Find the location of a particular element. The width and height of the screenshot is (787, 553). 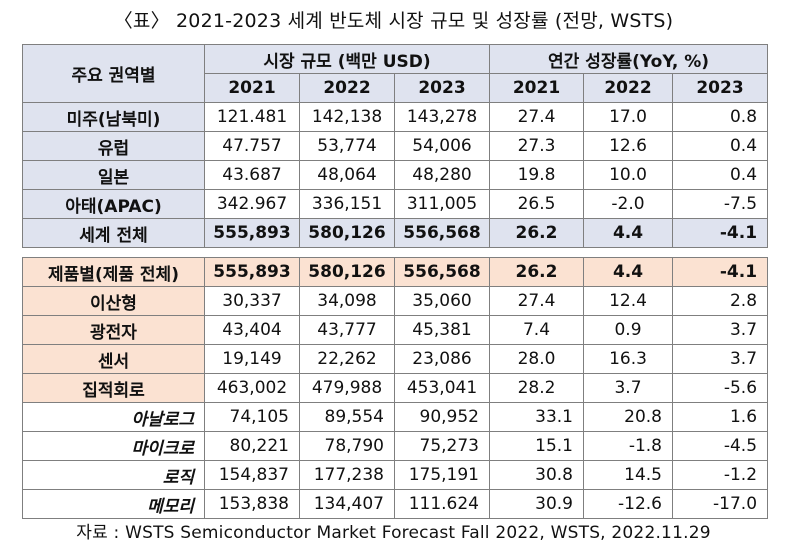

growth-2023-cell: 0.4 is located at coordinates (720, 175).